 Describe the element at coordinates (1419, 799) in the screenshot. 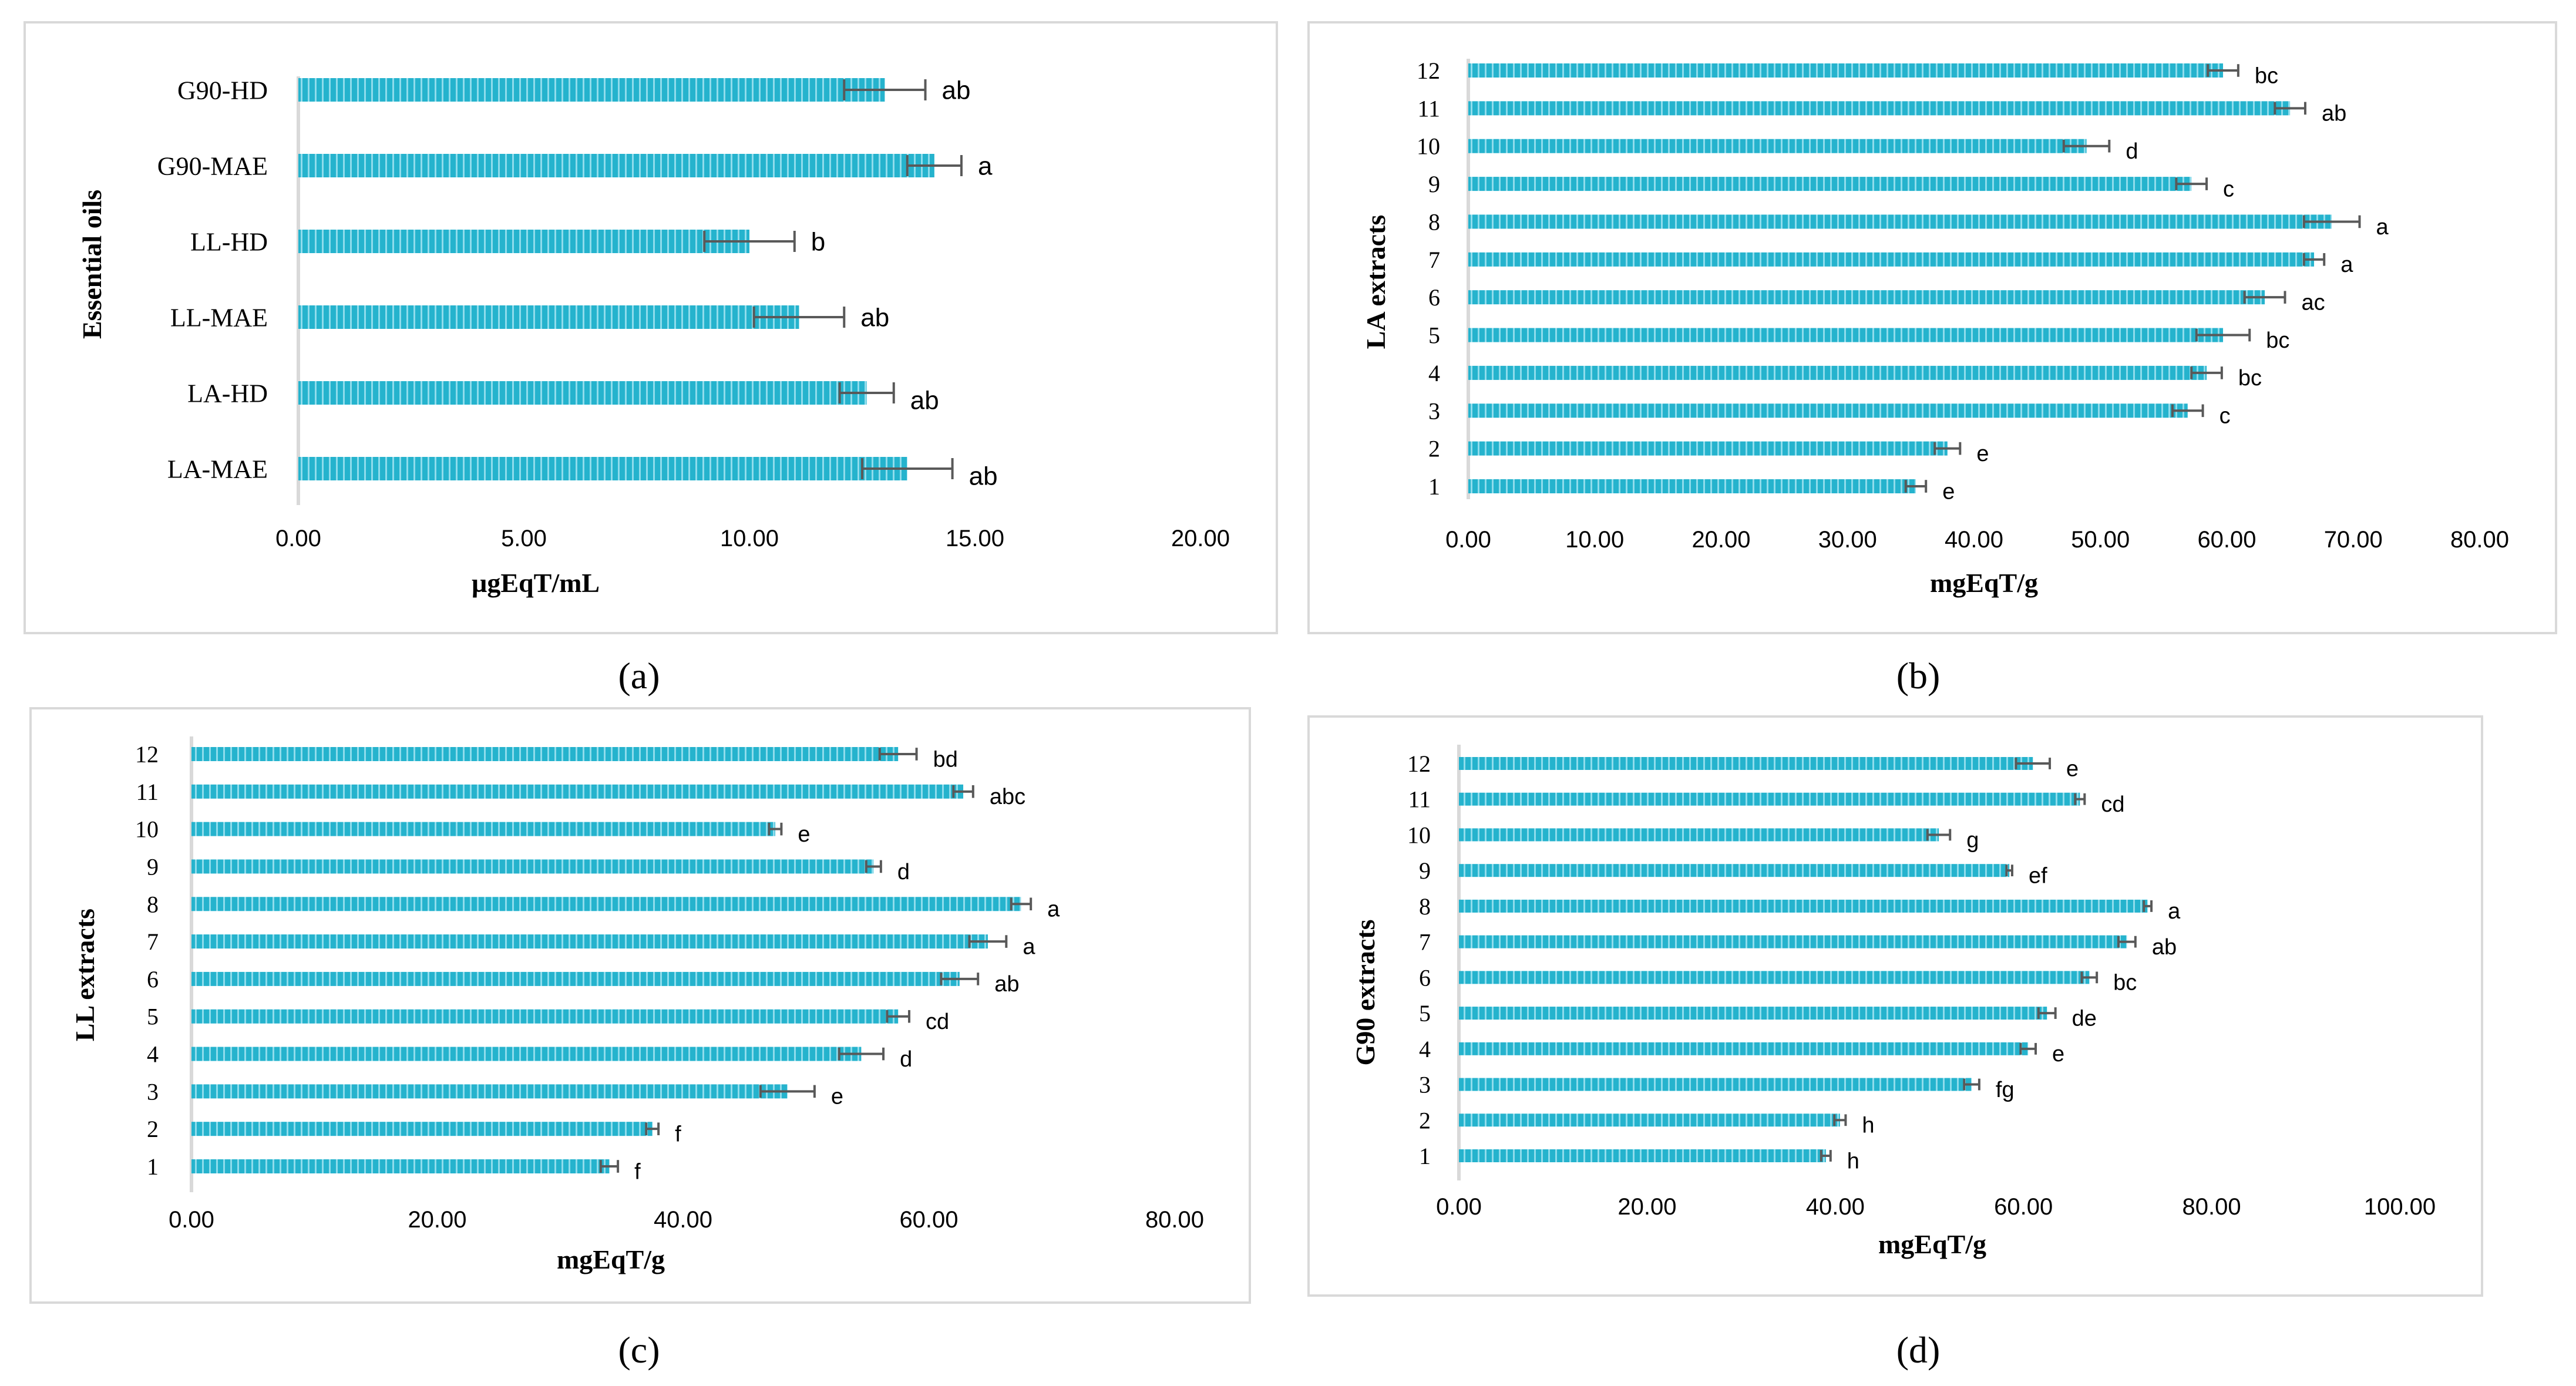

I see `chart-d-category-label-1: 11` at that location.